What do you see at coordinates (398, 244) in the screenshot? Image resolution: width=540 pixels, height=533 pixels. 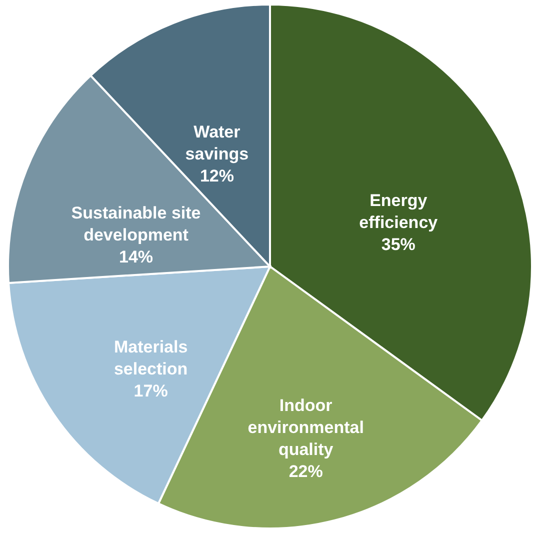 I see `data-label: 35%` at bounding box center [398, 244].